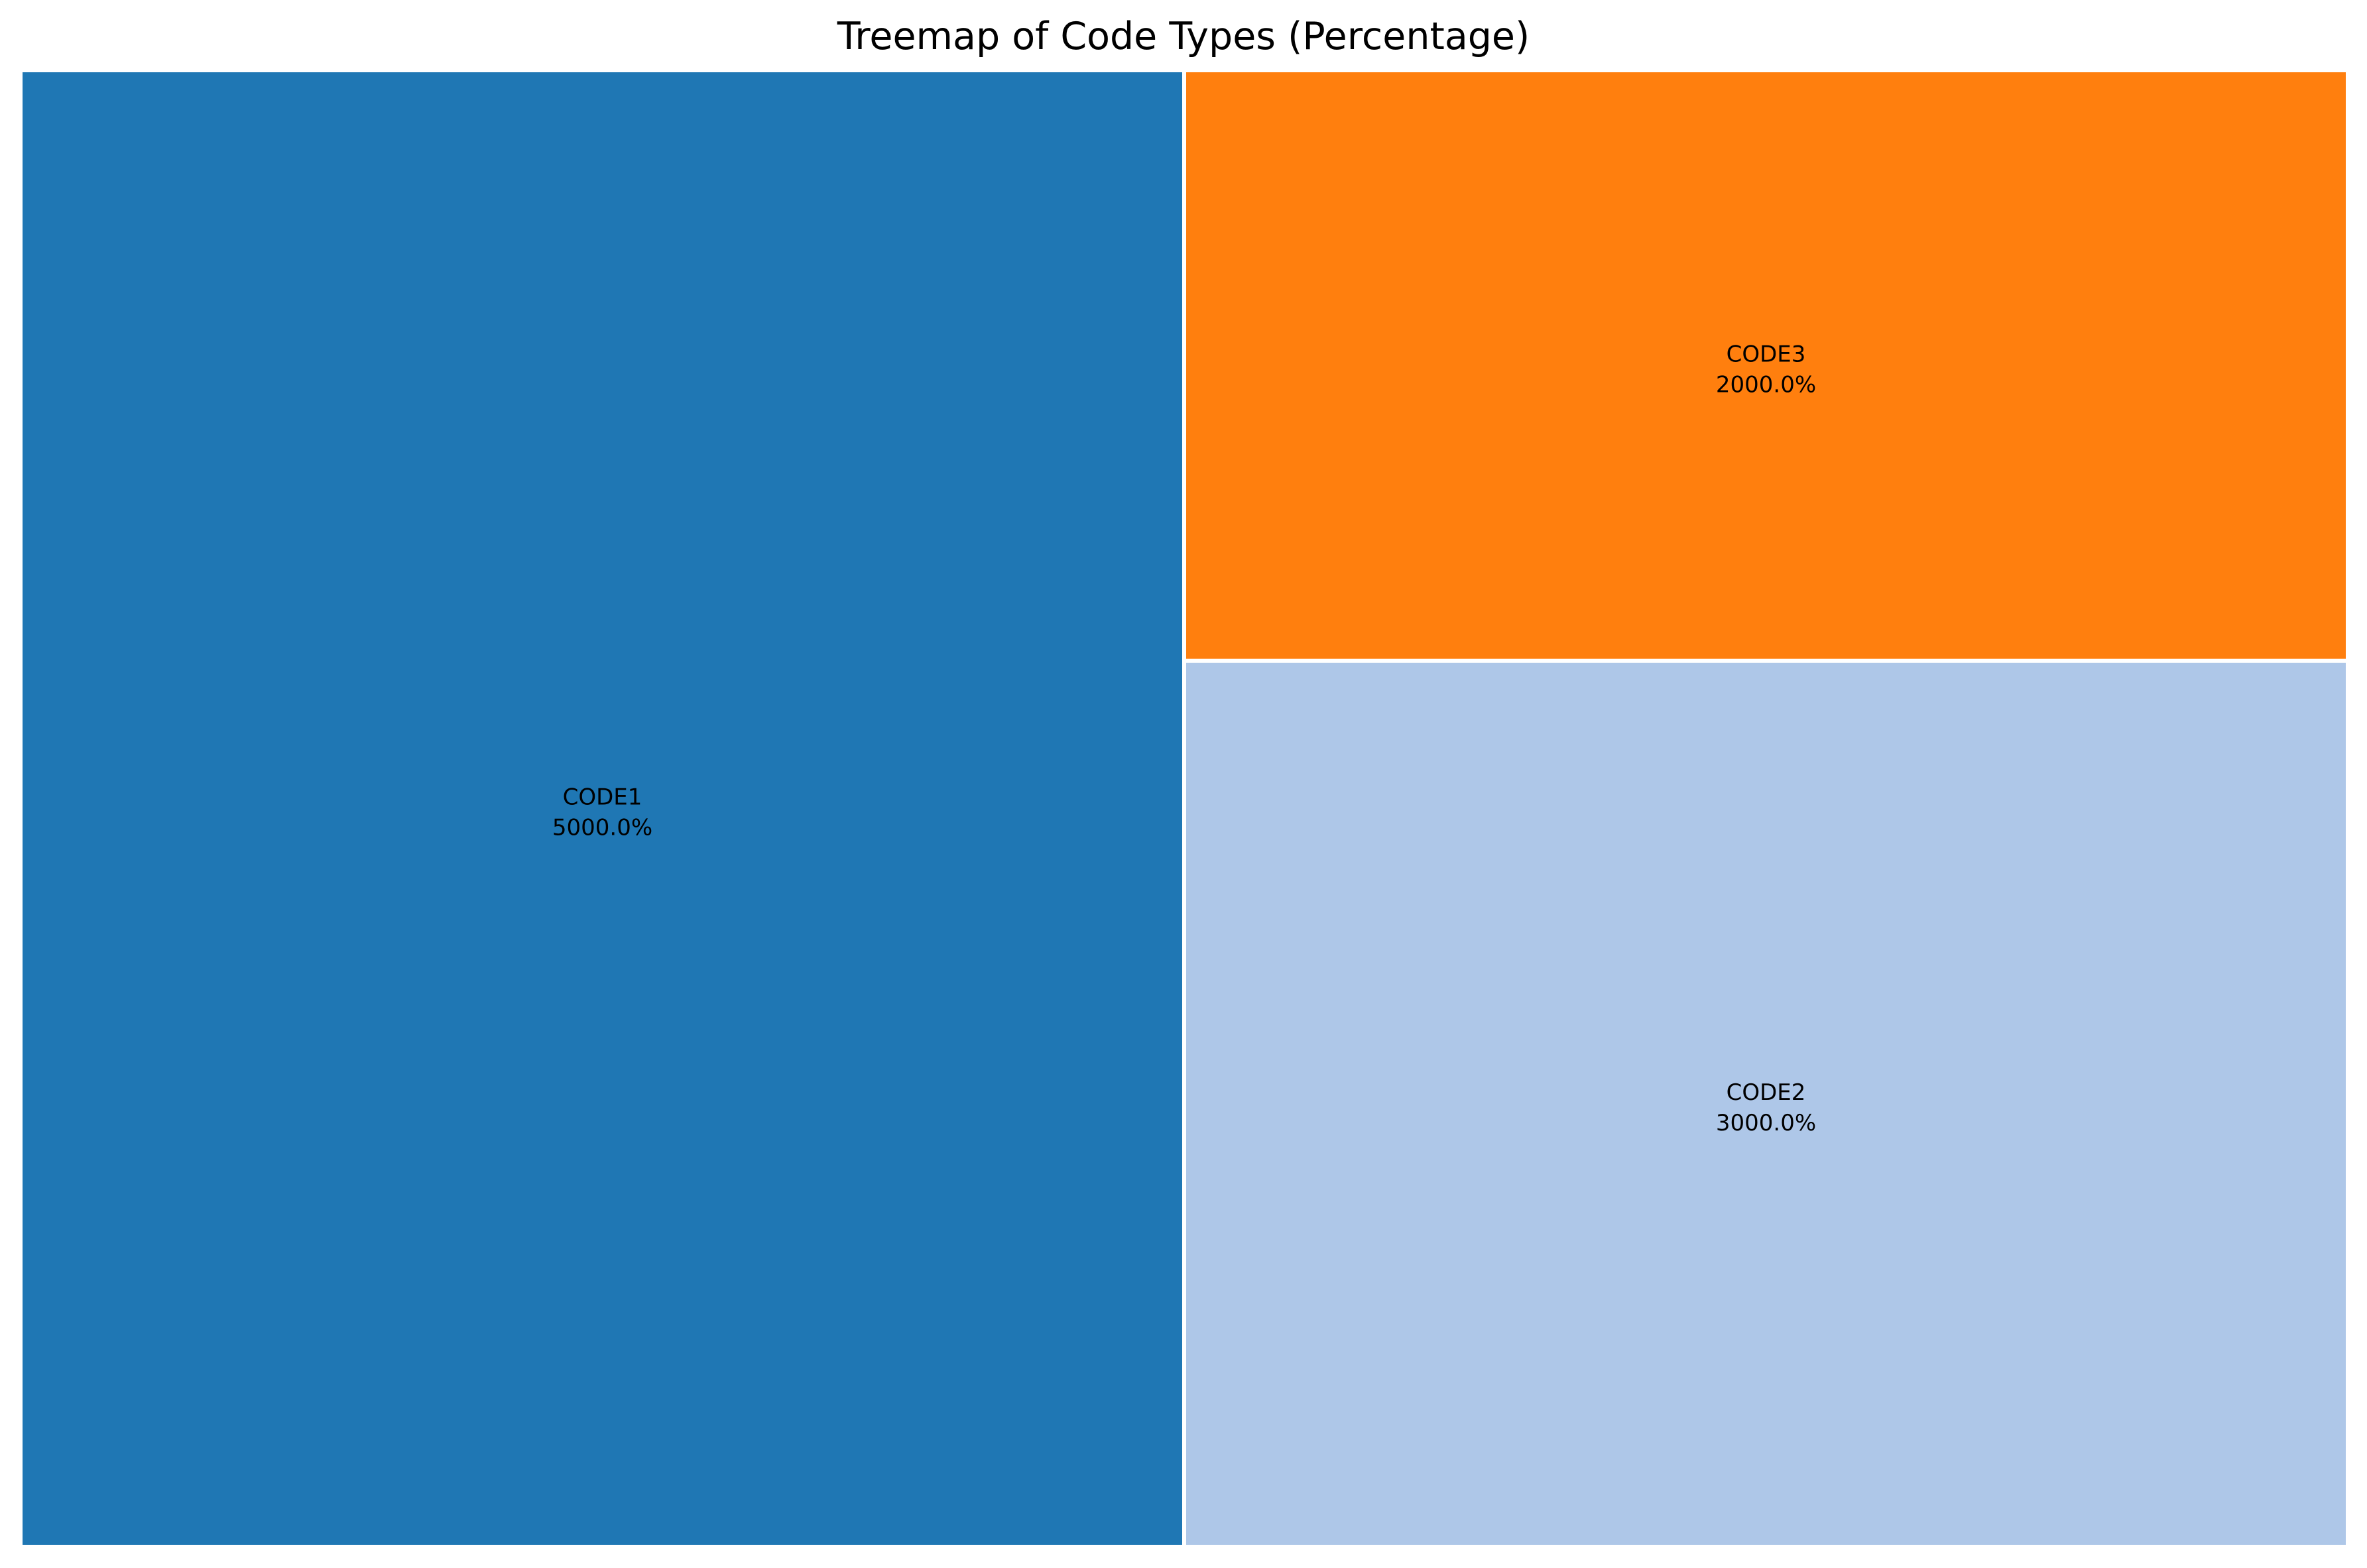 The height and width of the screenshot is (1568, 2367). What do you see at coordinates (602, 797) in the screenshot?
I see `tile-name: CODE1` at bounding box center [602, 797].